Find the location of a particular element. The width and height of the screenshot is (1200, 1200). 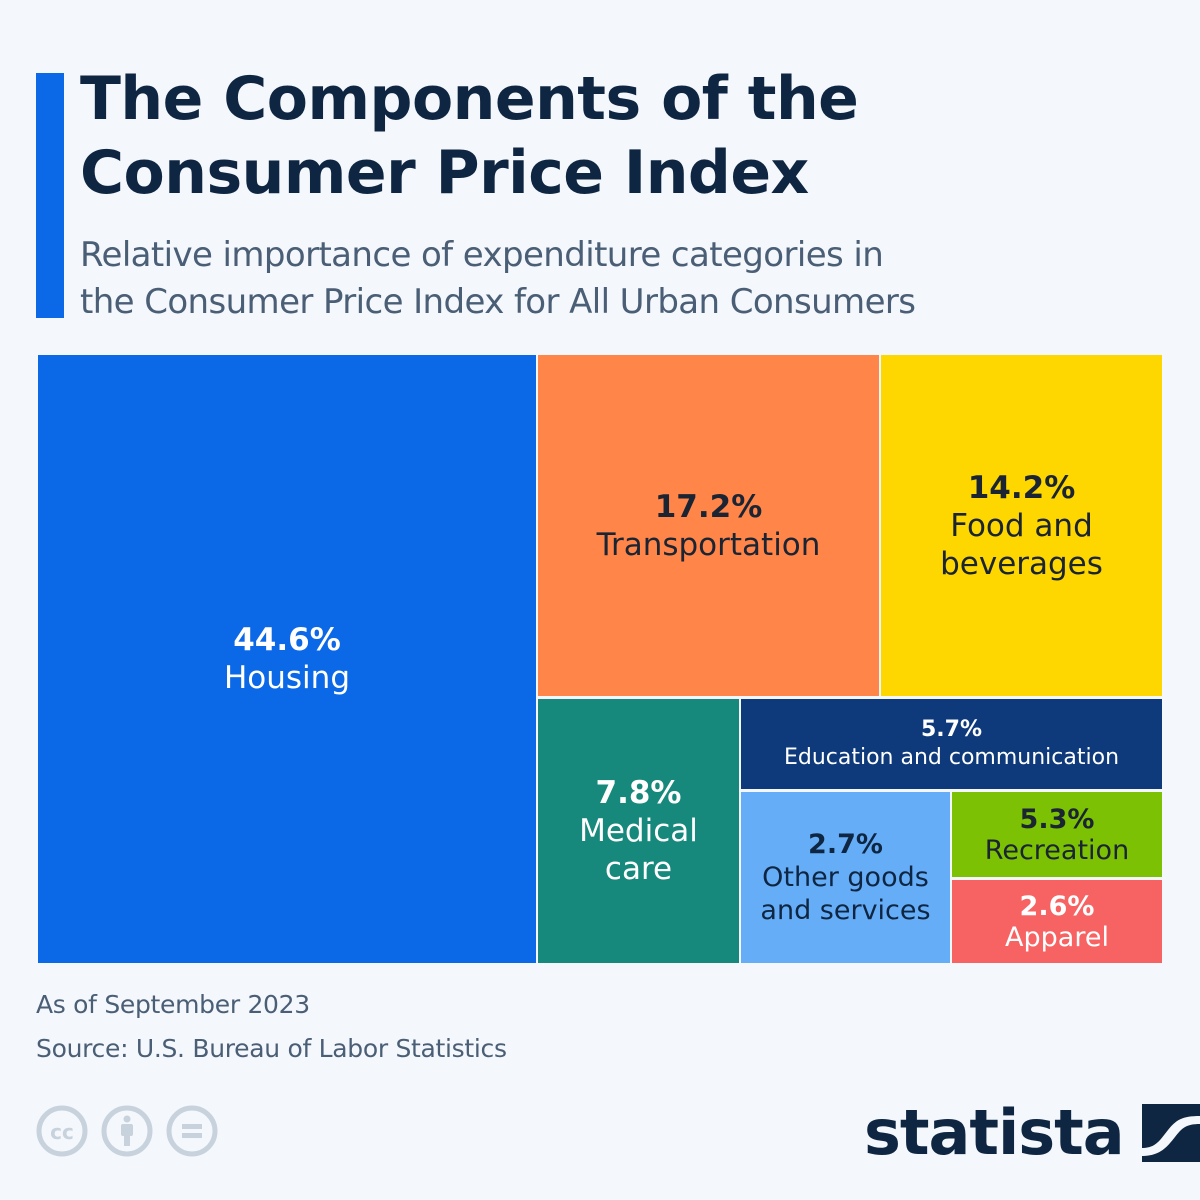

cell-category-label: Other goods is located at coordinates (845, 877).